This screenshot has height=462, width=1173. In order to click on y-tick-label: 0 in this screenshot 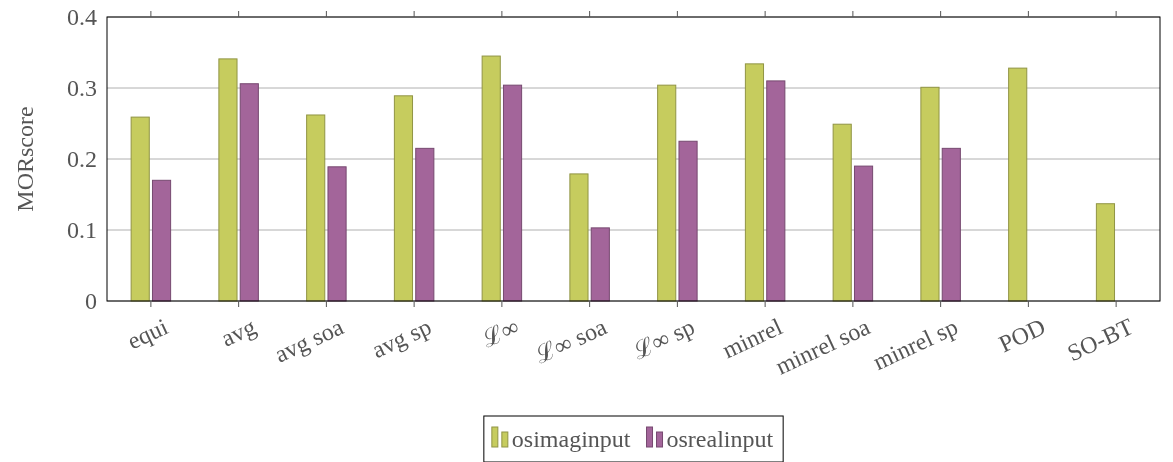, I will do `click(91, 301)`.